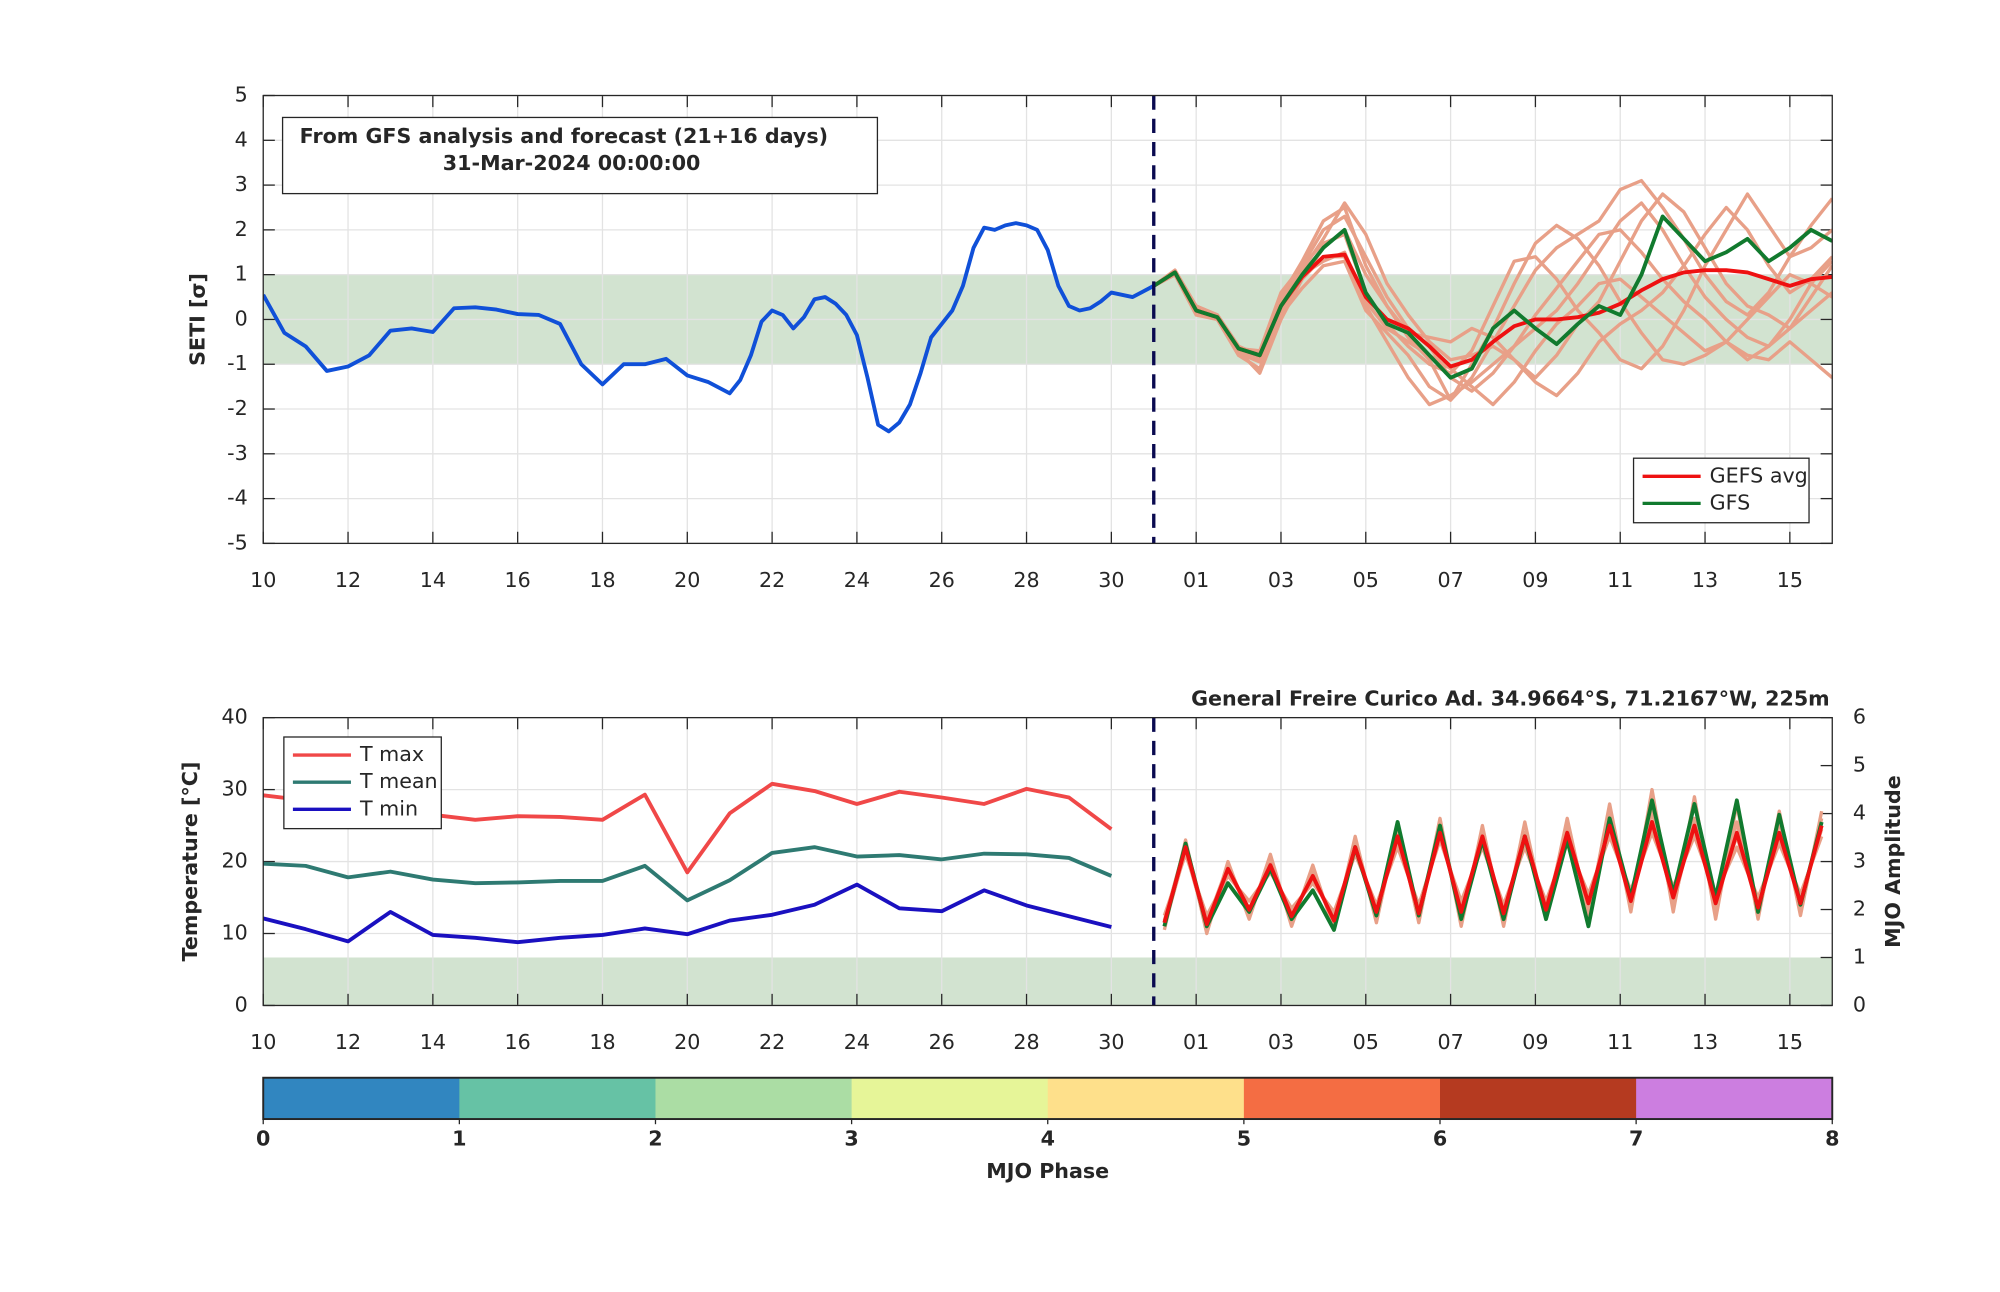  I want to click on x-tick-label: 20, so click(687, 580).